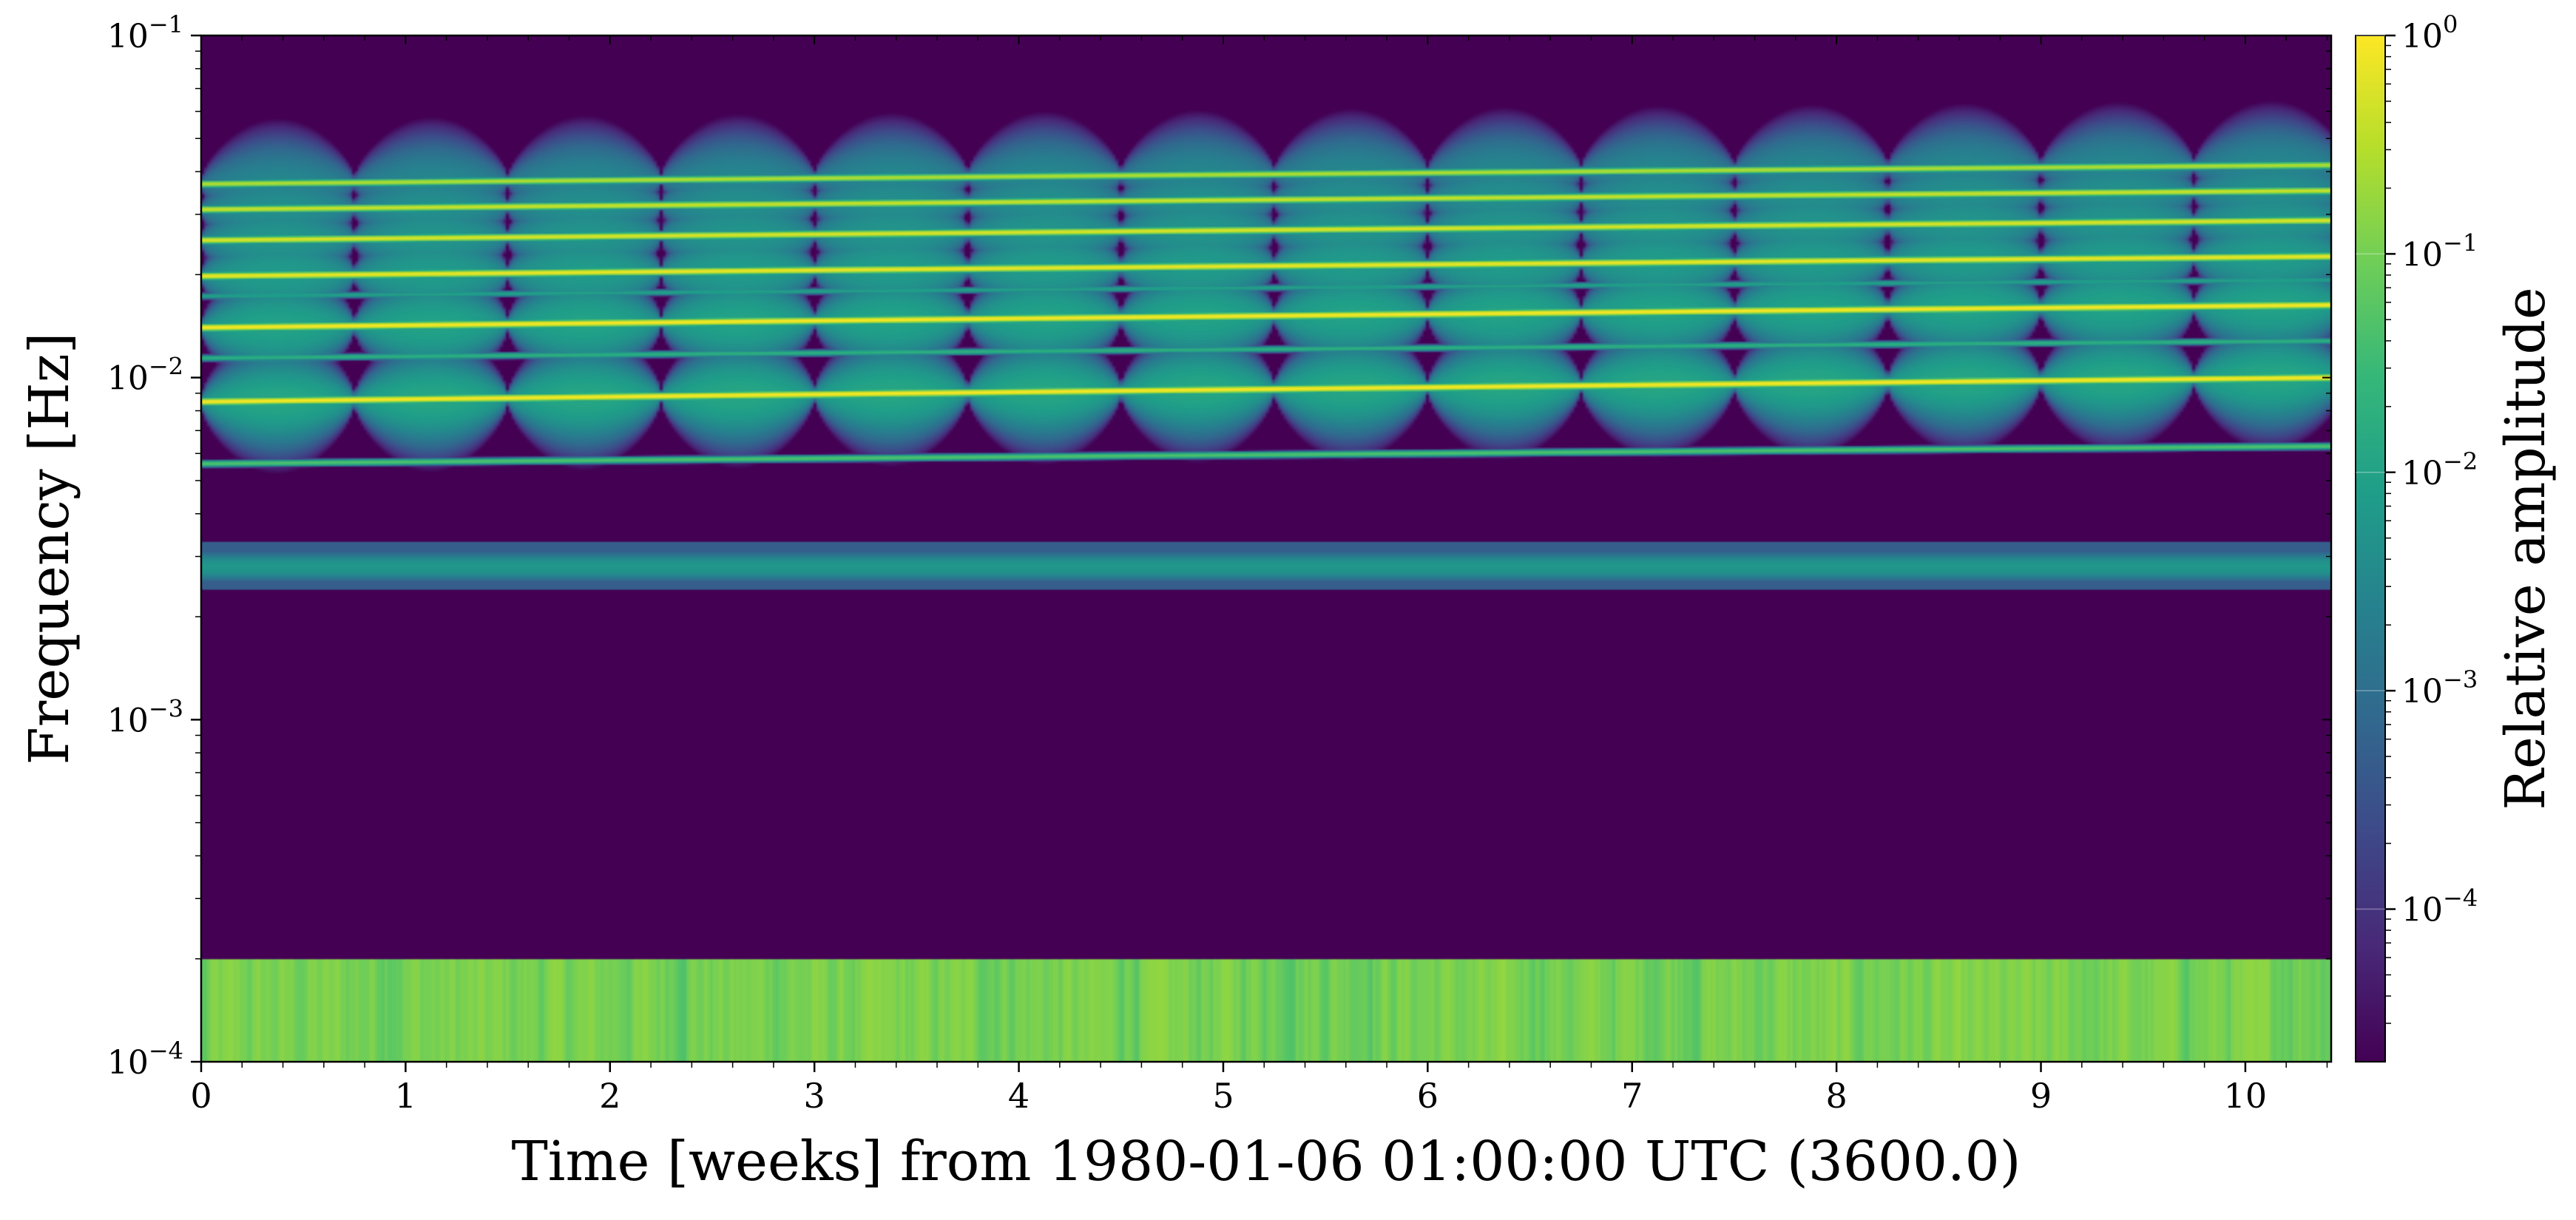 The width and height of the screenshot is (2576, 1220). I want to click on colorbar-tick-label: 10⁻², so click(2439, 469).